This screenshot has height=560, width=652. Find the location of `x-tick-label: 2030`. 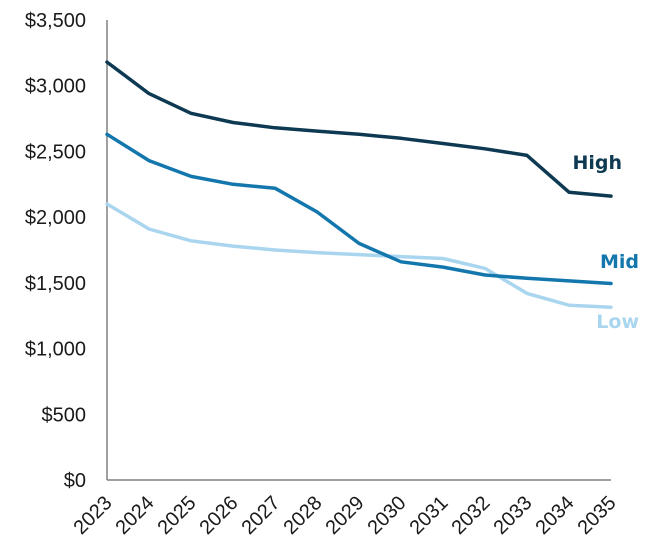

x-tick-label: 2030 is located at coordinates (387, 515).